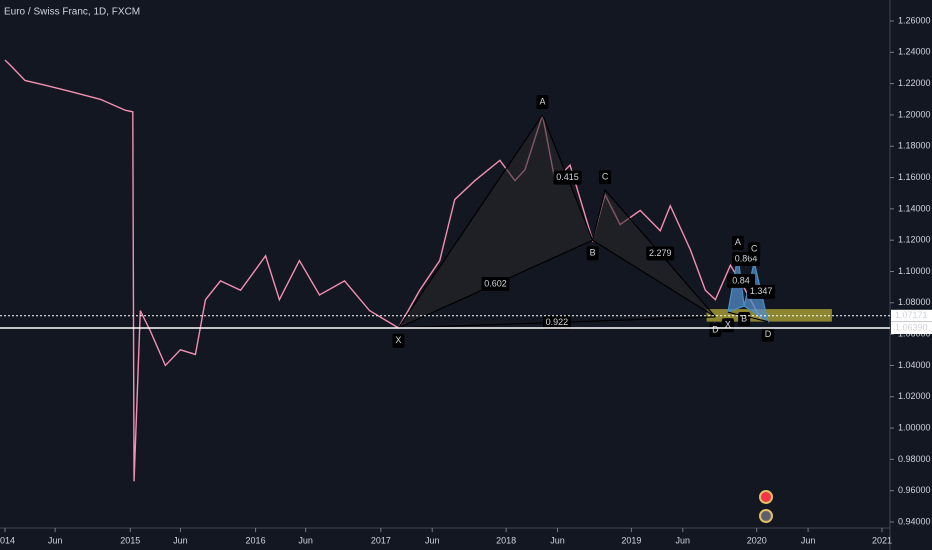 The image size is (932, 550). Describe the element at coordinates (381, 540) in the screenshot. I see `x-tick-label: 2017` at that location.